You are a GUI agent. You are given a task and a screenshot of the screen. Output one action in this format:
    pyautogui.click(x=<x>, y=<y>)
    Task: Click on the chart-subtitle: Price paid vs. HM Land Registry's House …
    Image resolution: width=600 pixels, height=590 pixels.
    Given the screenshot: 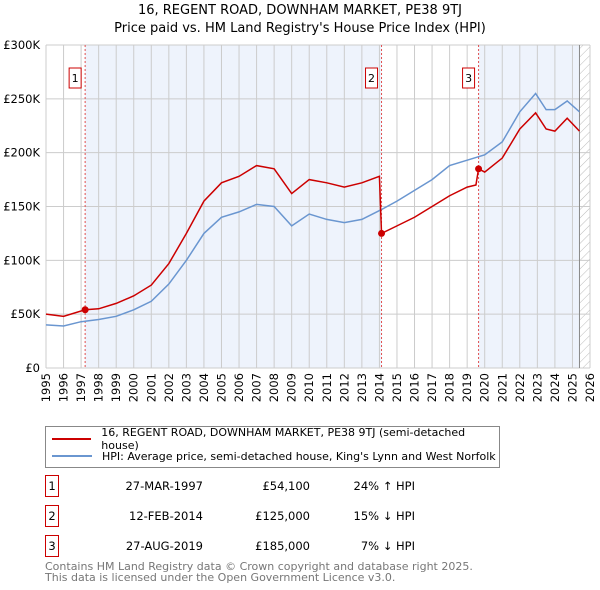 What is the action you would take?
    pyautogui.click(x=300, y=28)
    